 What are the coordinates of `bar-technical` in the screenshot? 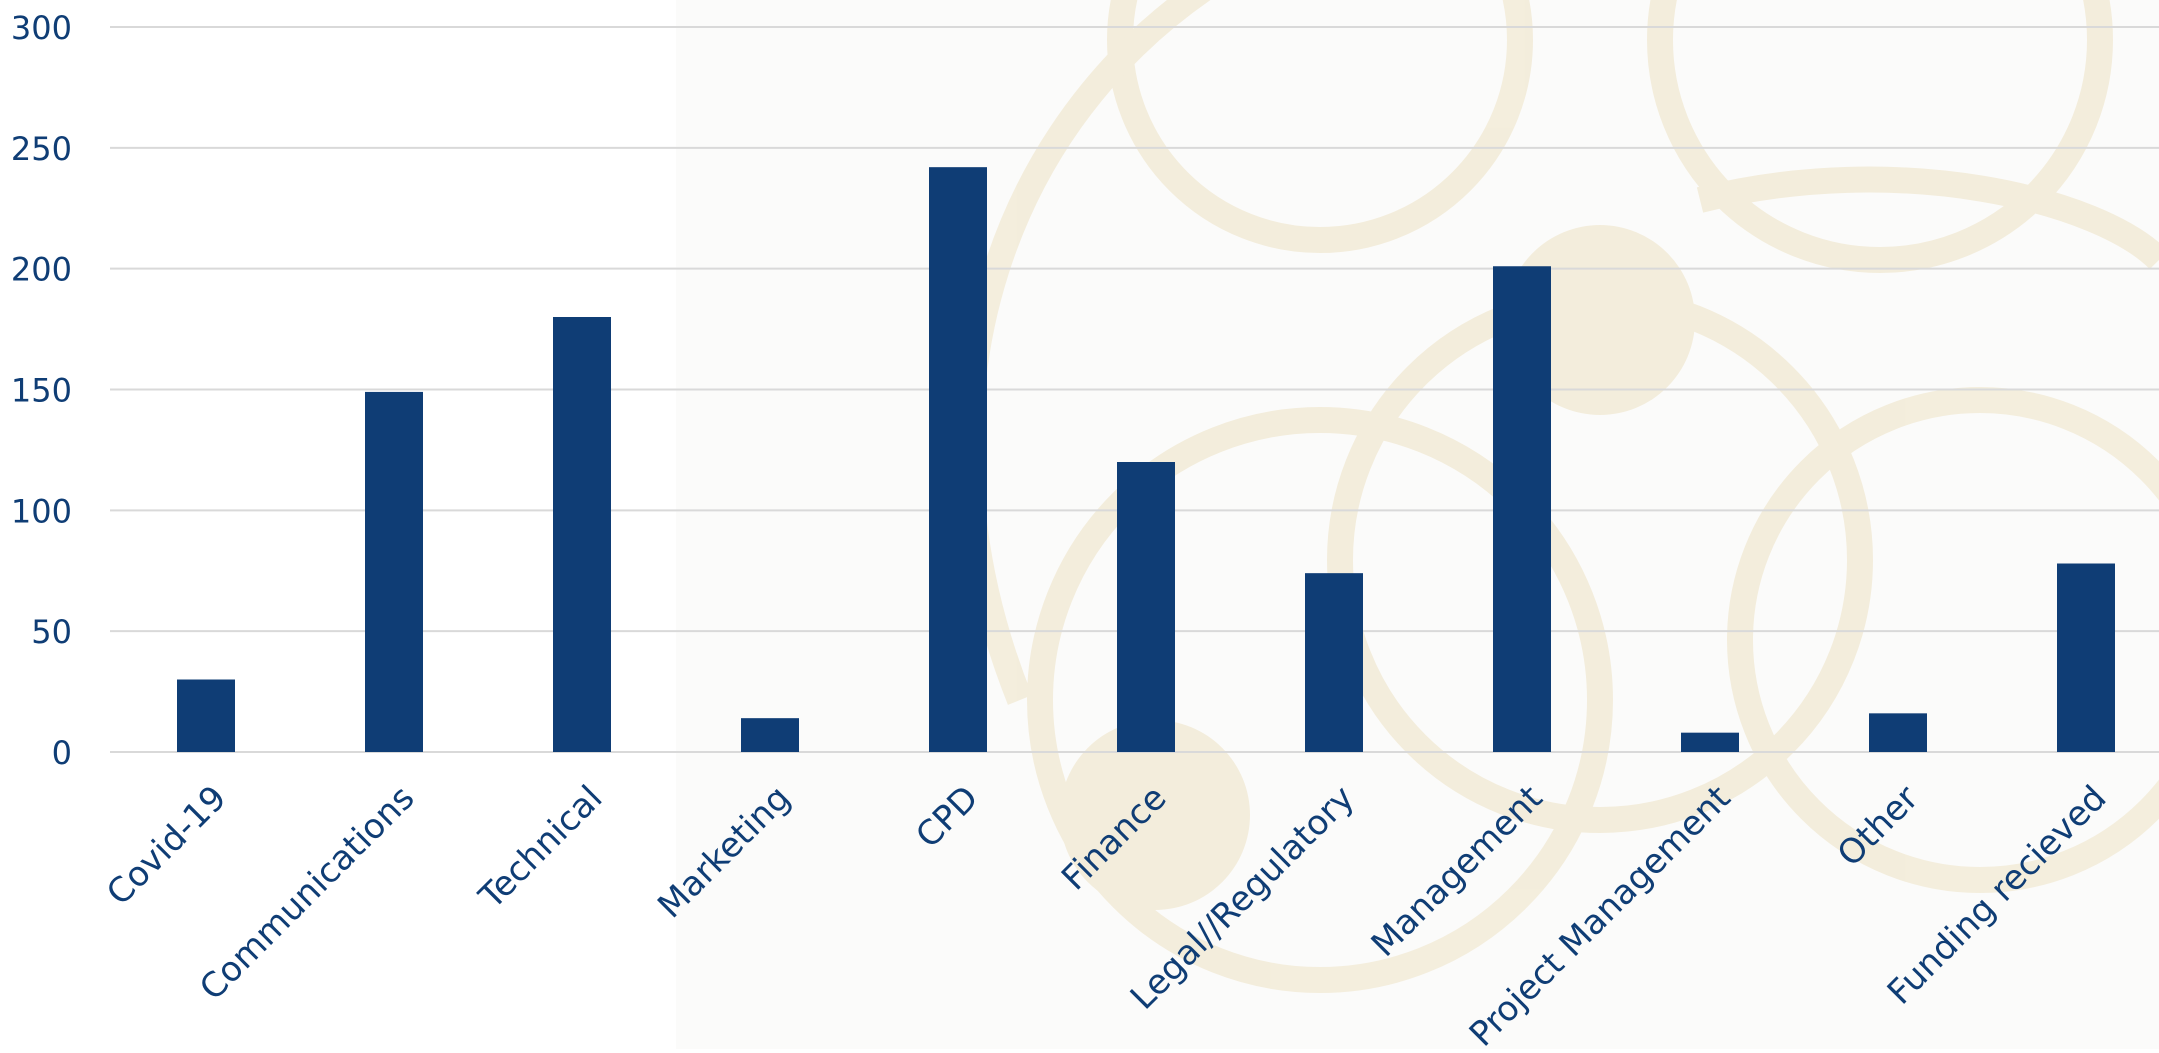 It's located at (582, 534).